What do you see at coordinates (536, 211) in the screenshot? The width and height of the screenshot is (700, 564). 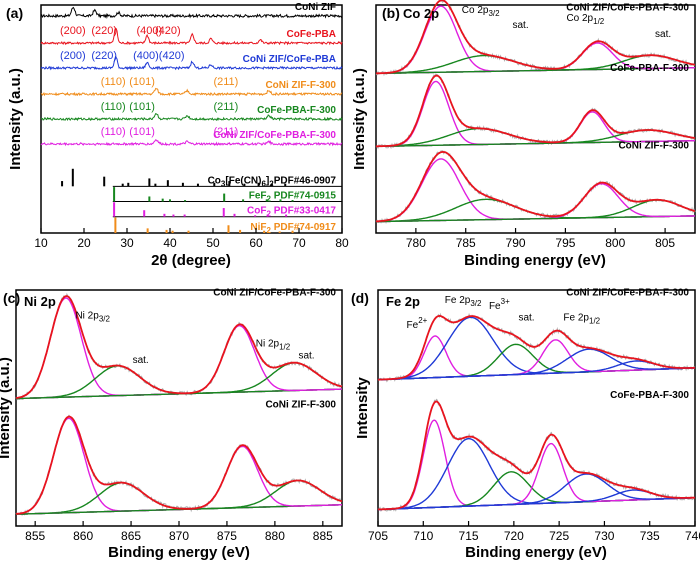 I see `fit-component-804.2` at bounding box center [536, 211].